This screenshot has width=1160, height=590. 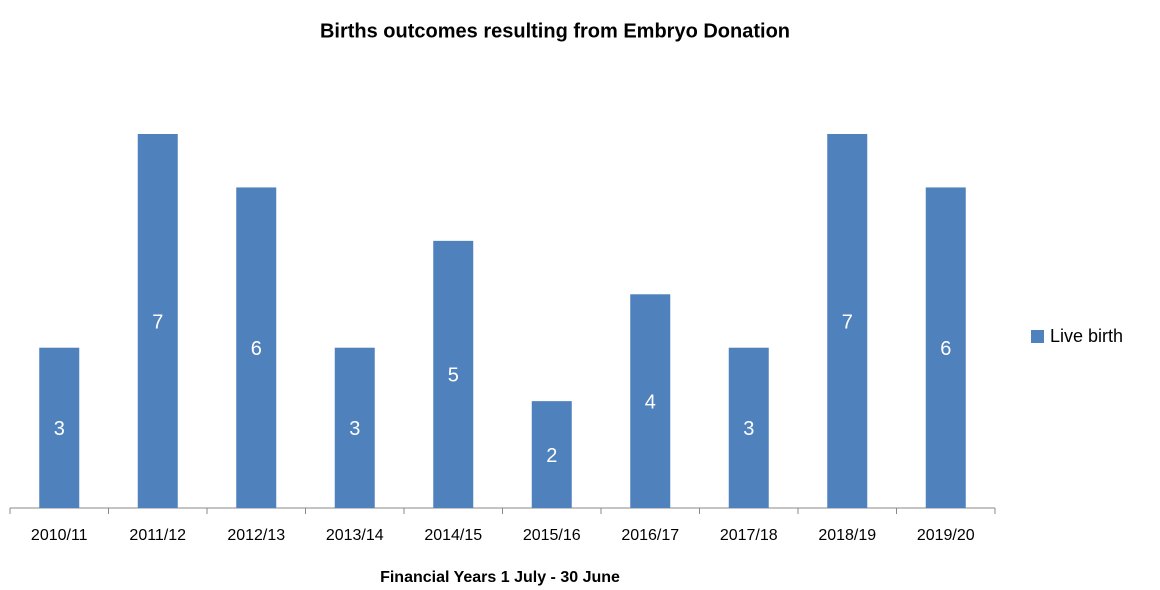 I want to click on x-tick-label: 2019/20, so click(x=946, y=535).